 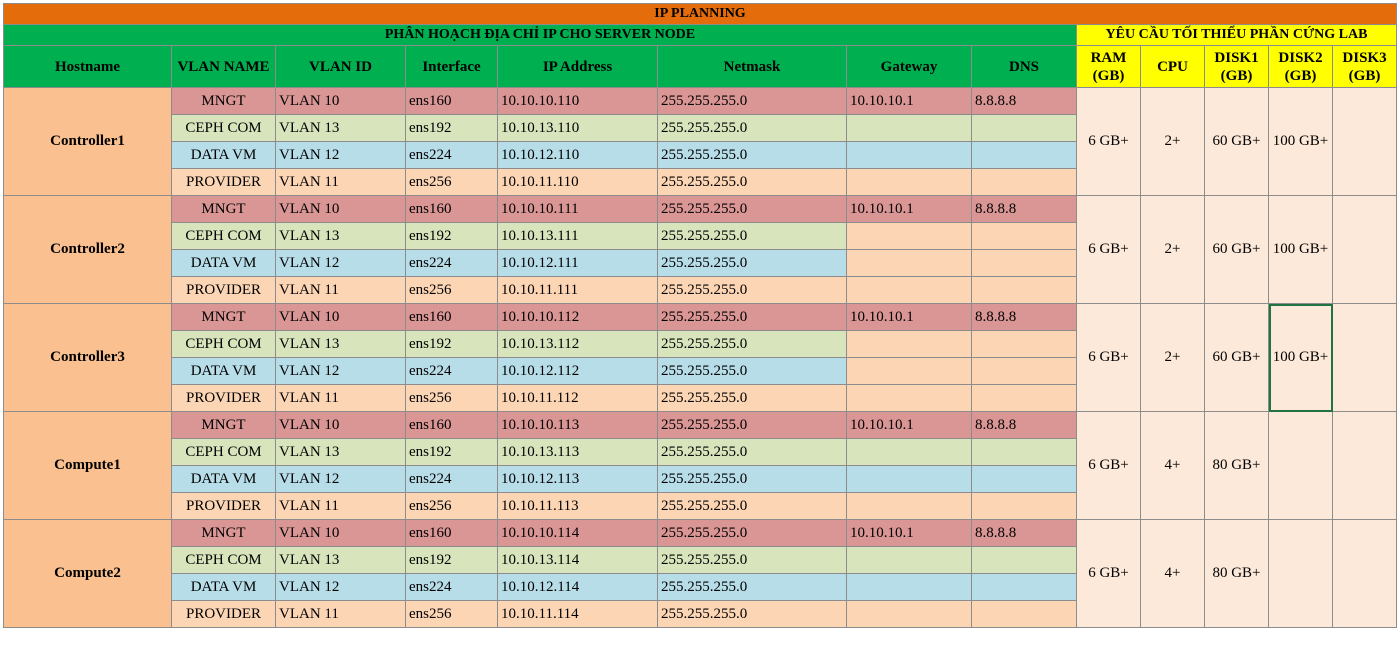 I want to click on ip-address-cell: 10.10.12.113, so click(x=577, y=479).